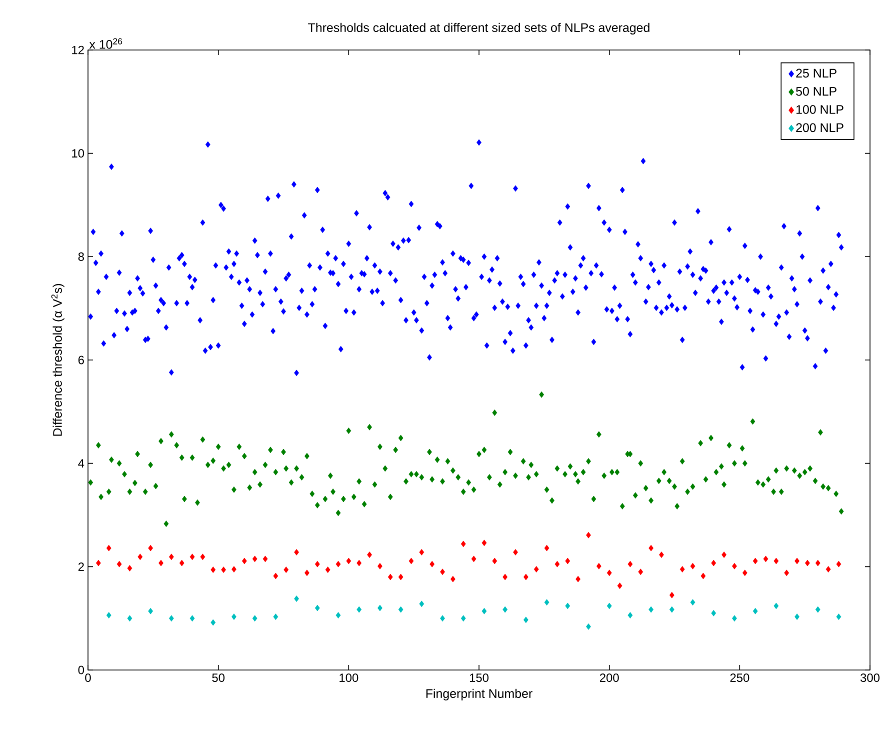 The height and width of the screenshot is (737, 893). I want to click on legend-label: 50 NLP, so click(816, 91).